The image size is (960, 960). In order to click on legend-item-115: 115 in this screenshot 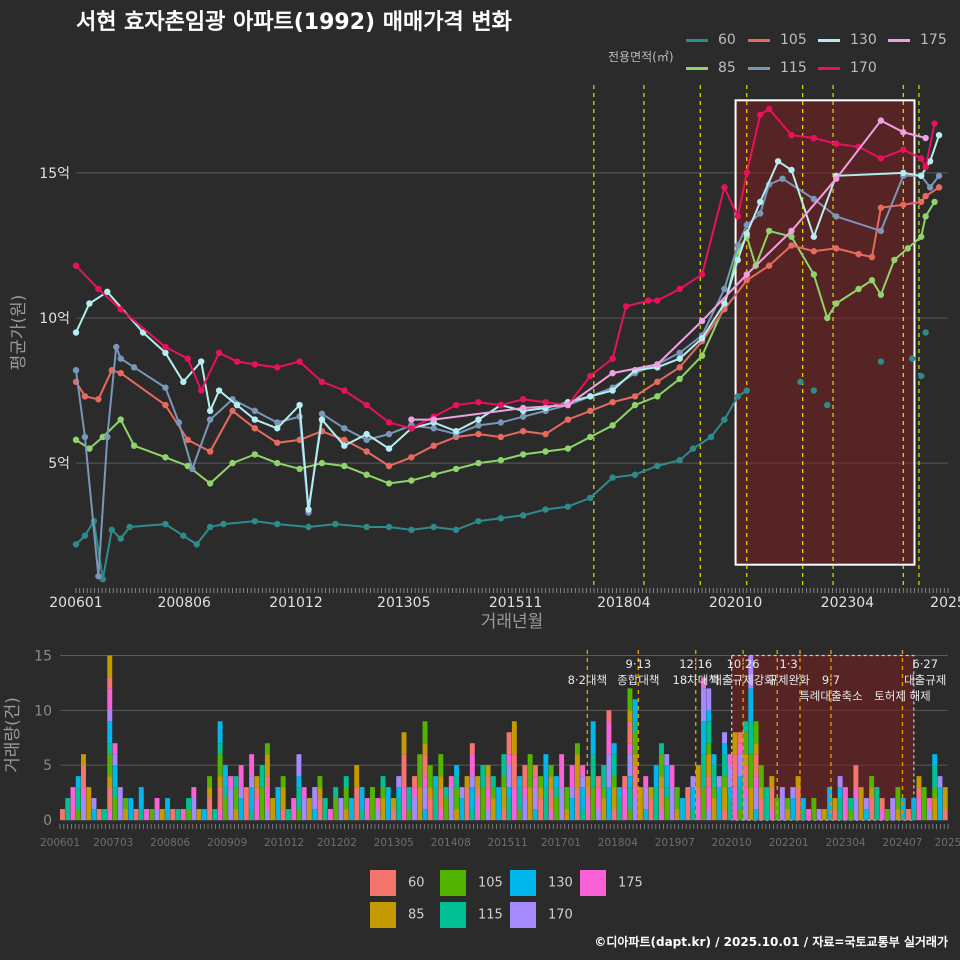, I will do `click(777, 68)`.